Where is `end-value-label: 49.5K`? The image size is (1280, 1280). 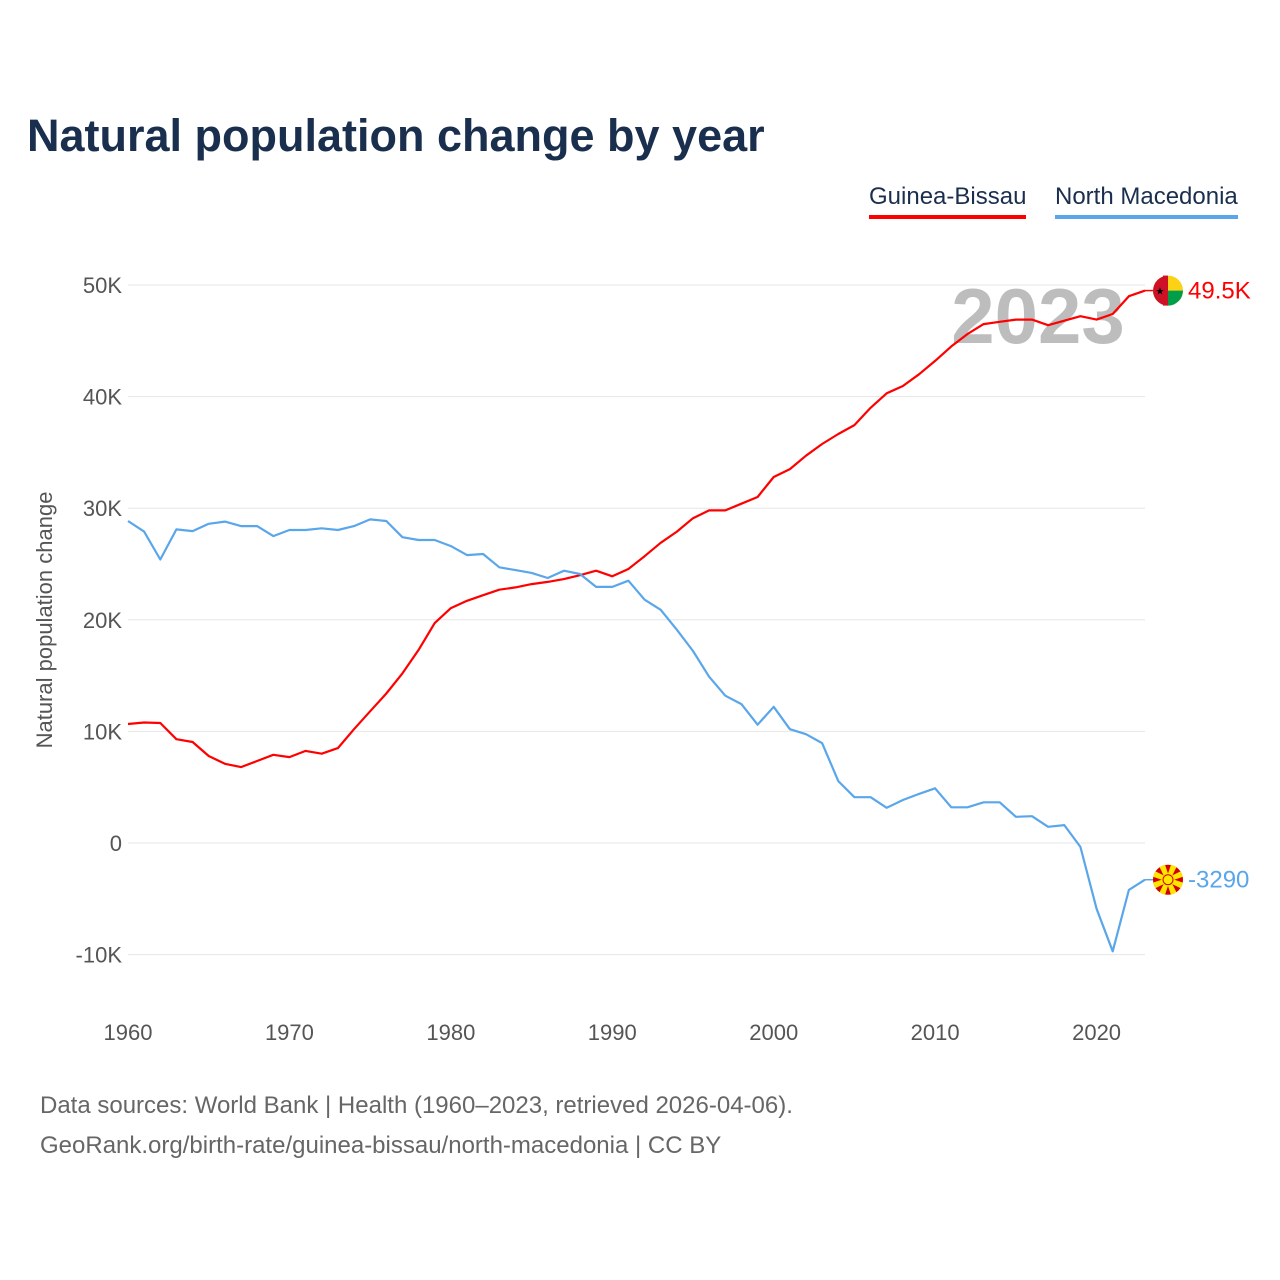
end-value-label: 49.5K is located at coordinates (1219, 291).